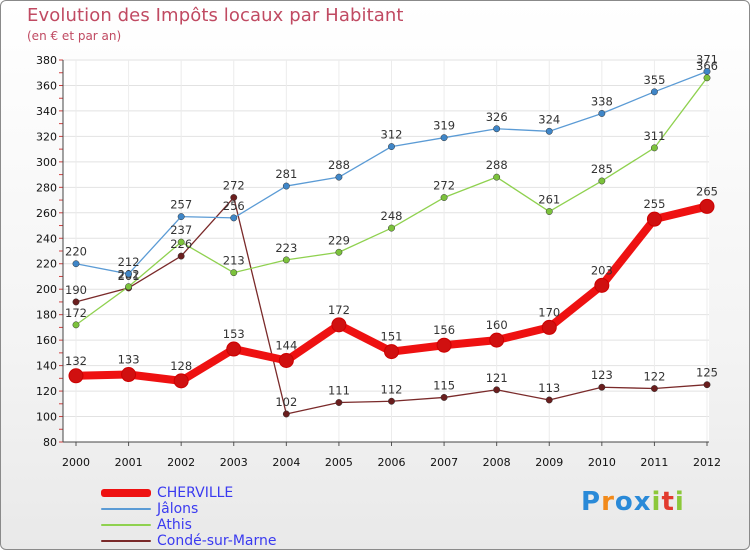 This screenshot has width=750, height=550. I want to click on x-tick-label: 2007, so click(444, 462).